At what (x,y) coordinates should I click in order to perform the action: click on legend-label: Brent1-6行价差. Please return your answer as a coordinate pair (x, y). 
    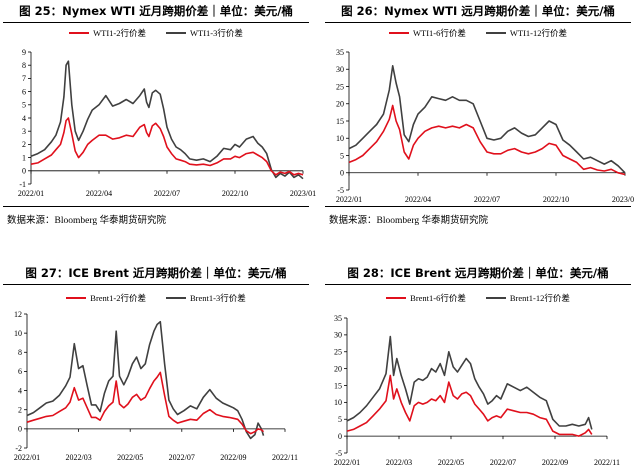
    Looking at the image, I should click on (438, 298).